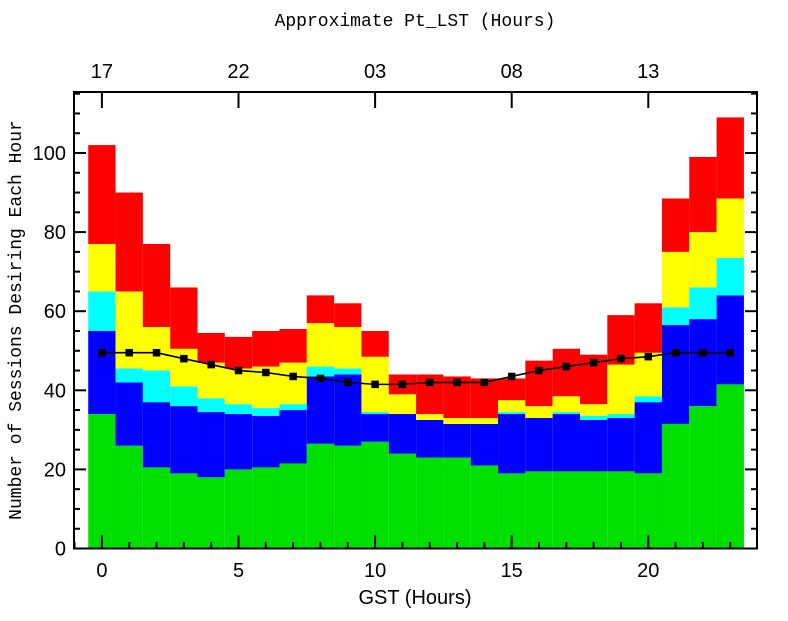 This screenshot has height=621, width=788. What do you see at coordinates (55, 312) in the screenshot?
I see `y-tick-label: 60` at bounding box center [55, 312].